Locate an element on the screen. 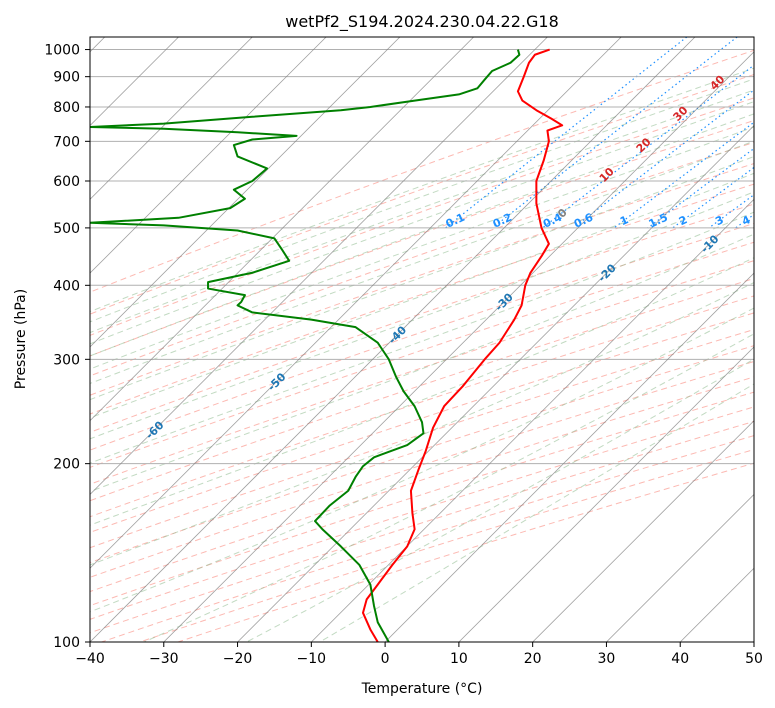 The height and width of the screenshot is (708, 775). mixing-ratio-lines is located at coordinates (599, 133).